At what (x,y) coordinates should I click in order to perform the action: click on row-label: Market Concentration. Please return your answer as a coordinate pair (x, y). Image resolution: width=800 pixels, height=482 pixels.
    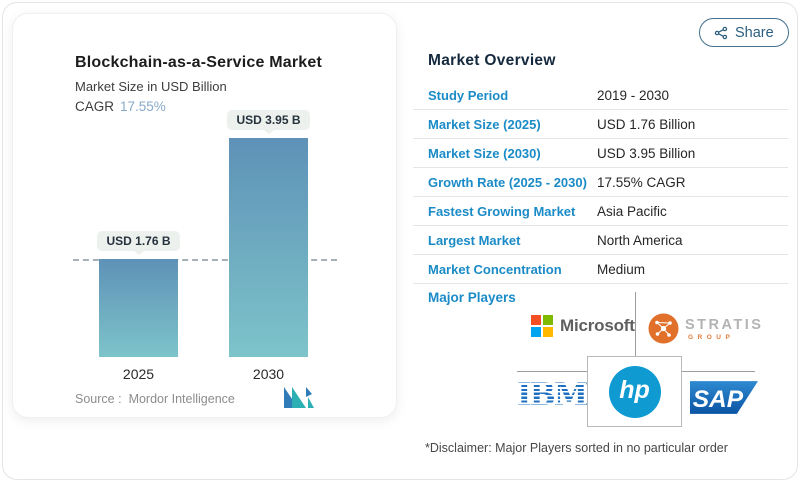
    Looking at the image, I should click on (495, 269).